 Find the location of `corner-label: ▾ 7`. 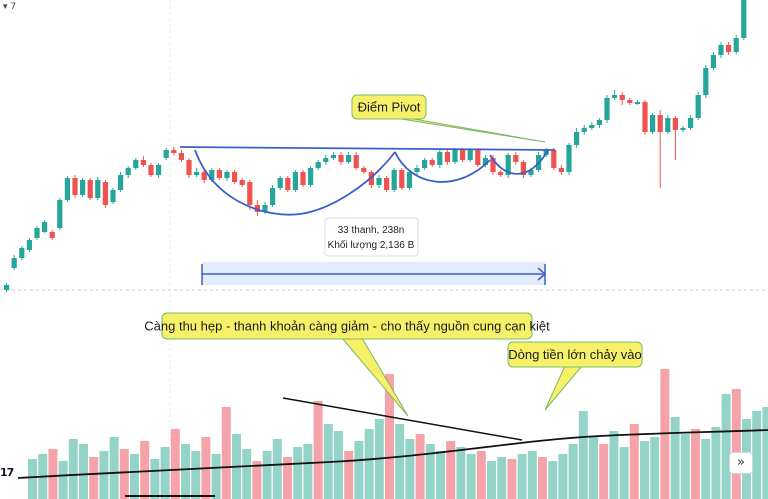

corner-label: ▾ 7 is located at coordinates (10, 7).